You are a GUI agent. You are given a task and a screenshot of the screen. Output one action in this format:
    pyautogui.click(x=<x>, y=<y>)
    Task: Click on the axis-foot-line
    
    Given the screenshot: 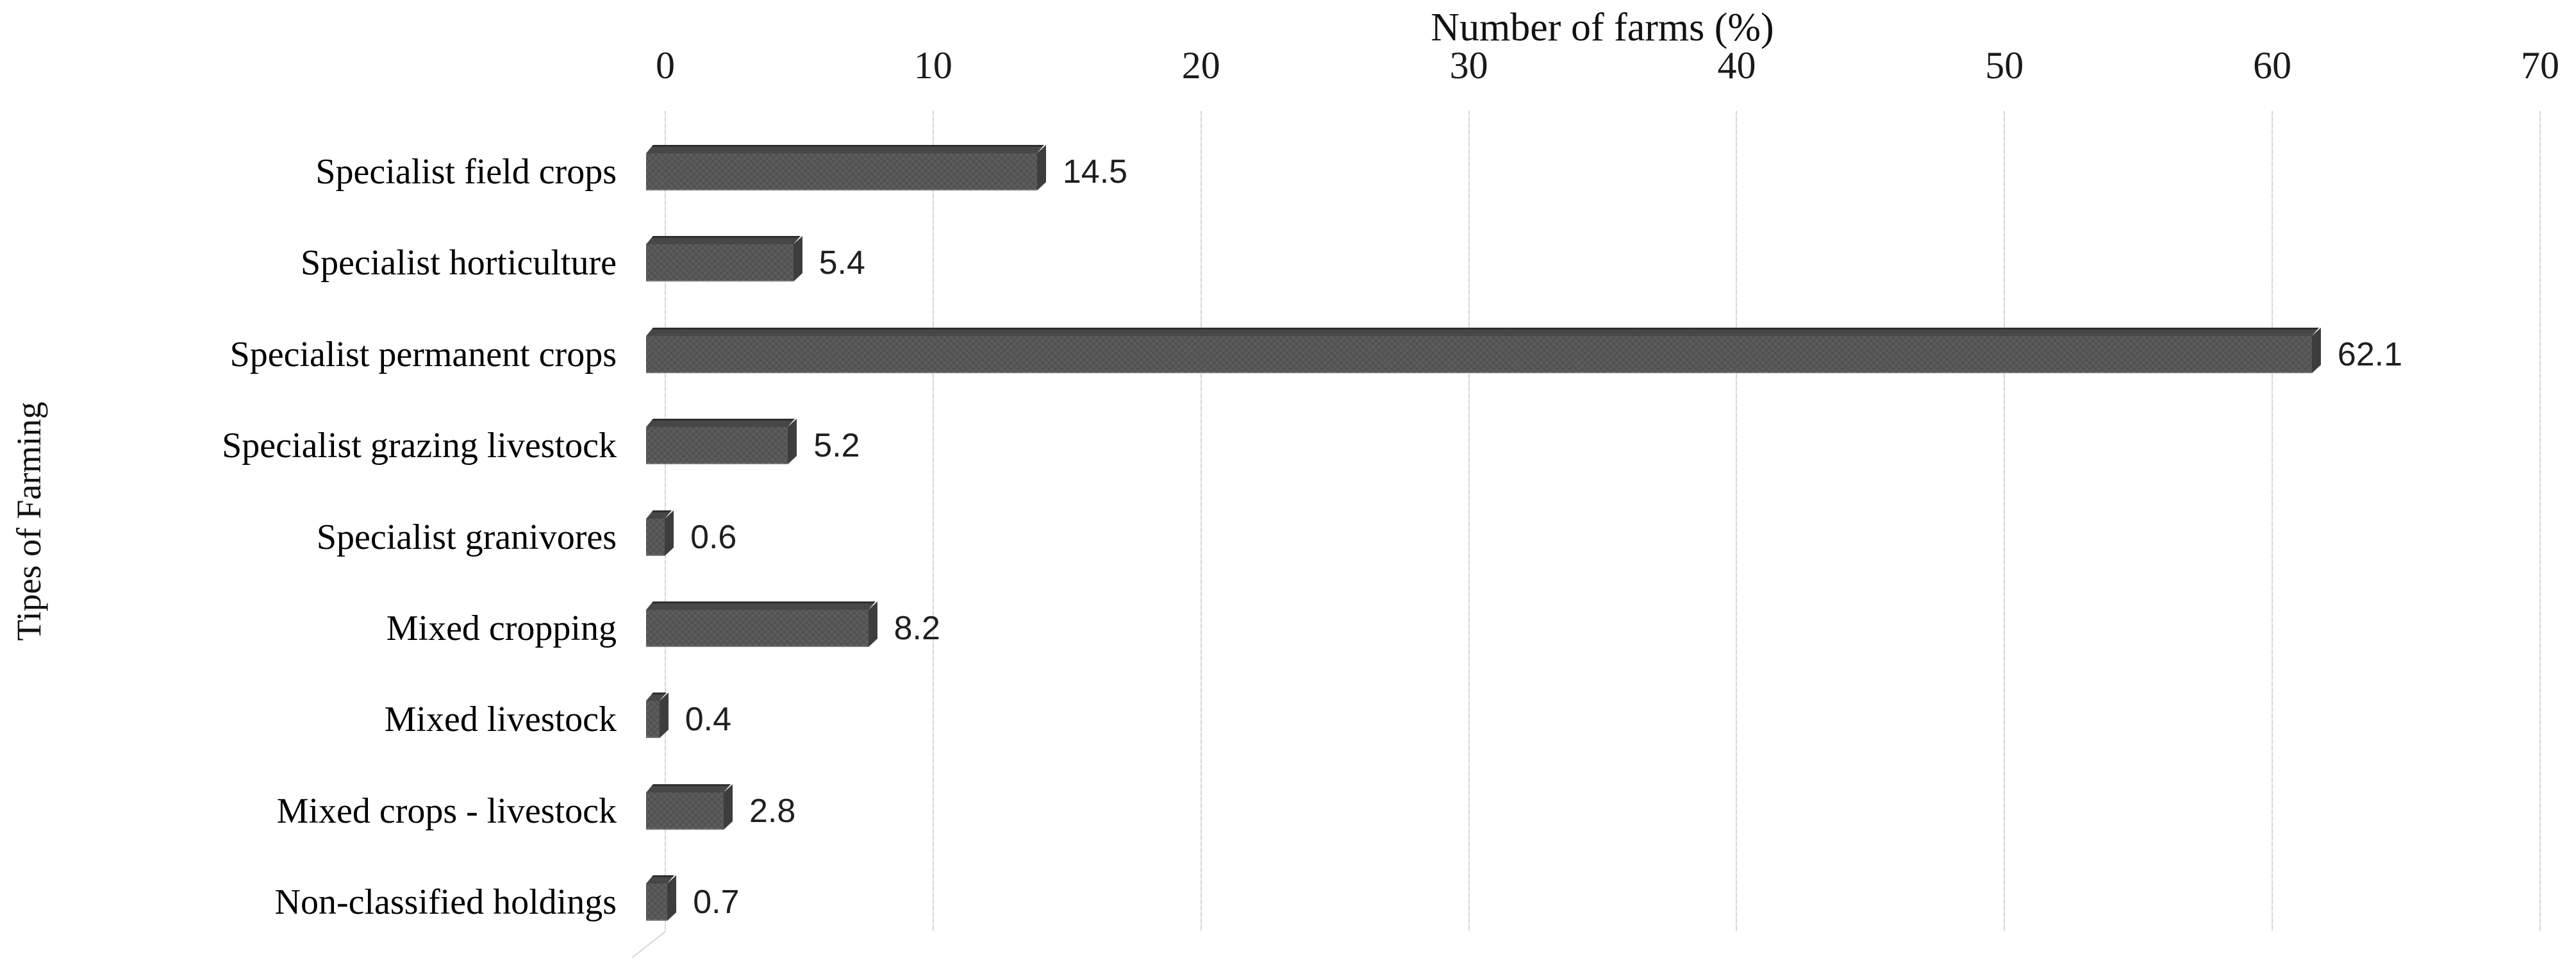 What is the action you would take?
    pyautogui.click(x=648, y=945)
    